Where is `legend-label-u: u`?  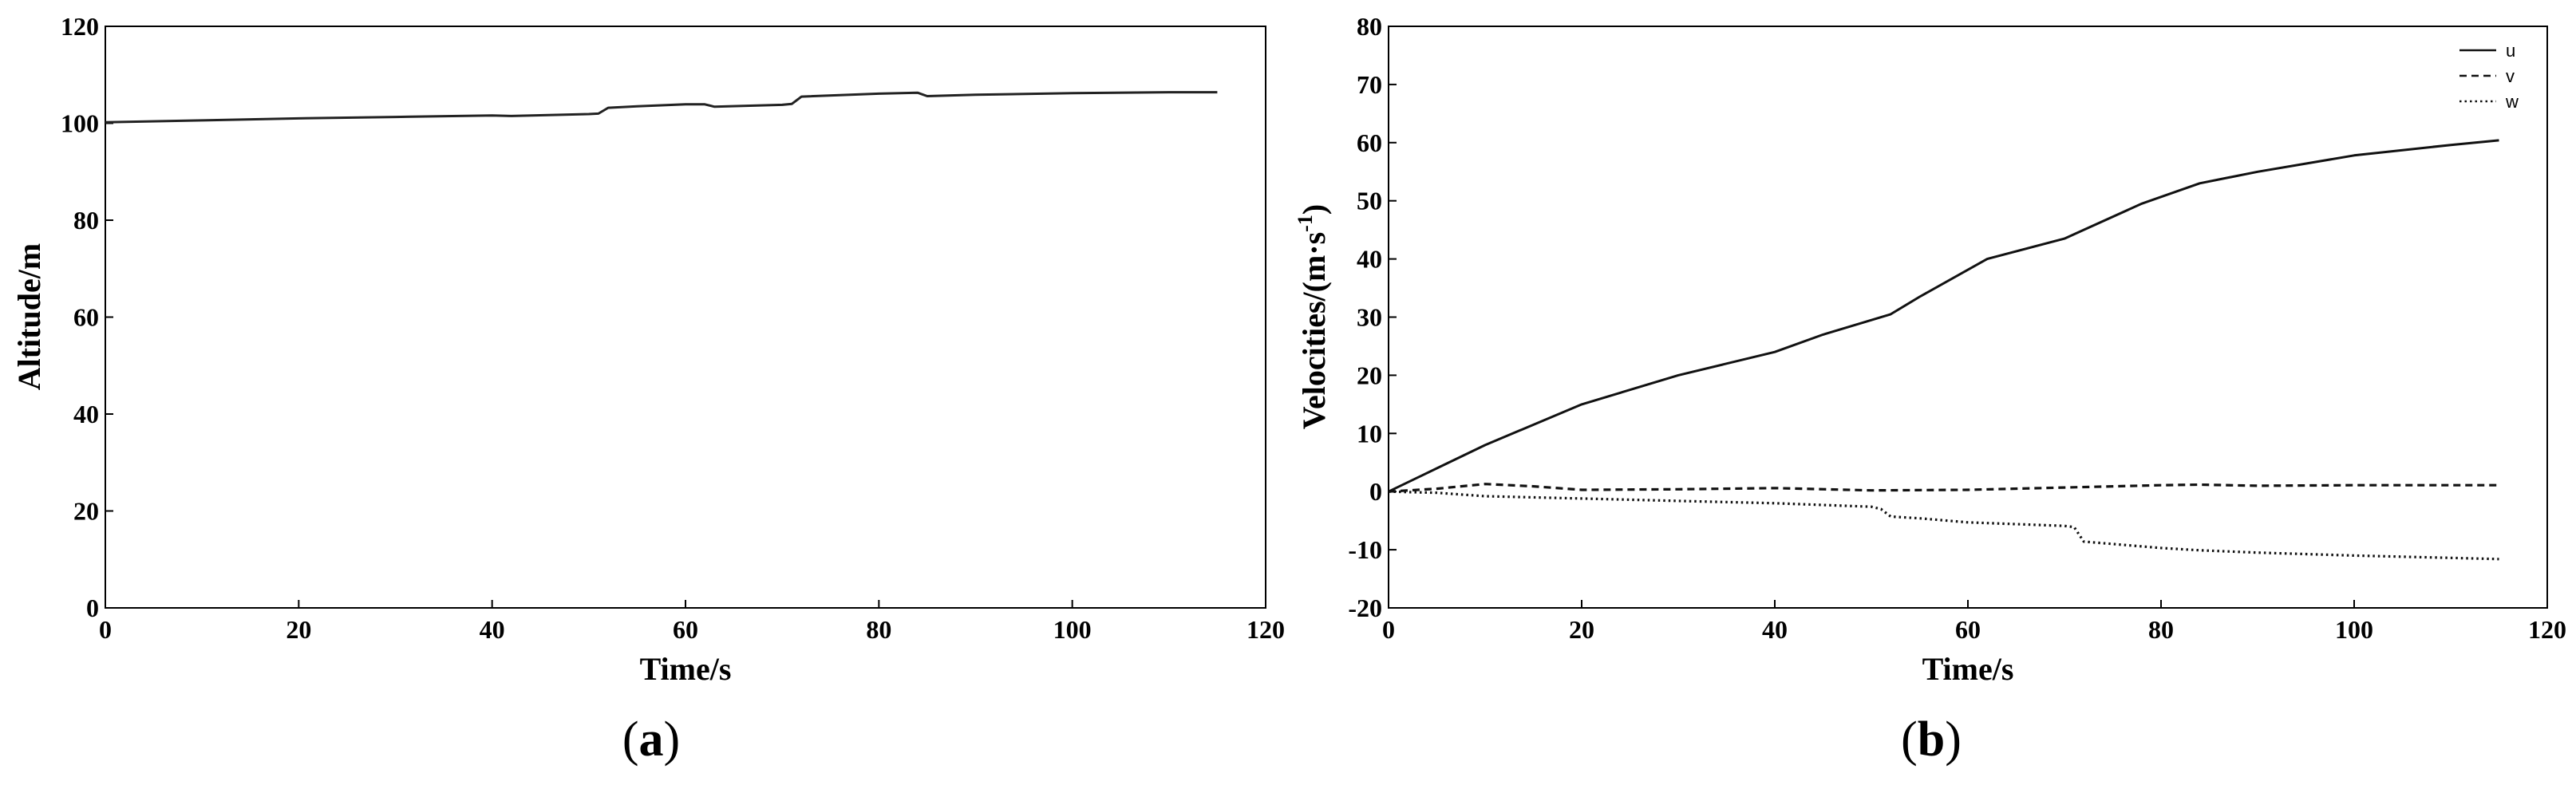
legend-label-u: u is located at coordinates (2510, 51).